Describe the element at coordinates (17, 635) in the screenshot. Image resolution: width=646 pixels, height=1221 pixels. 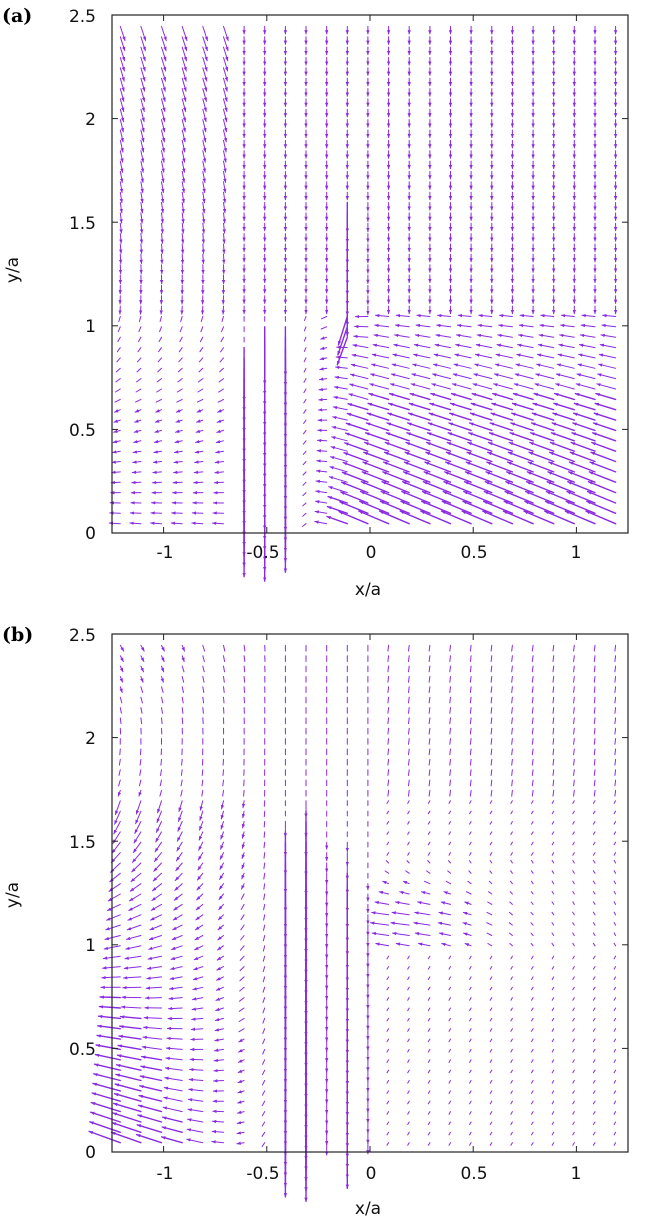
I see `panel-label: (b)` at that location.